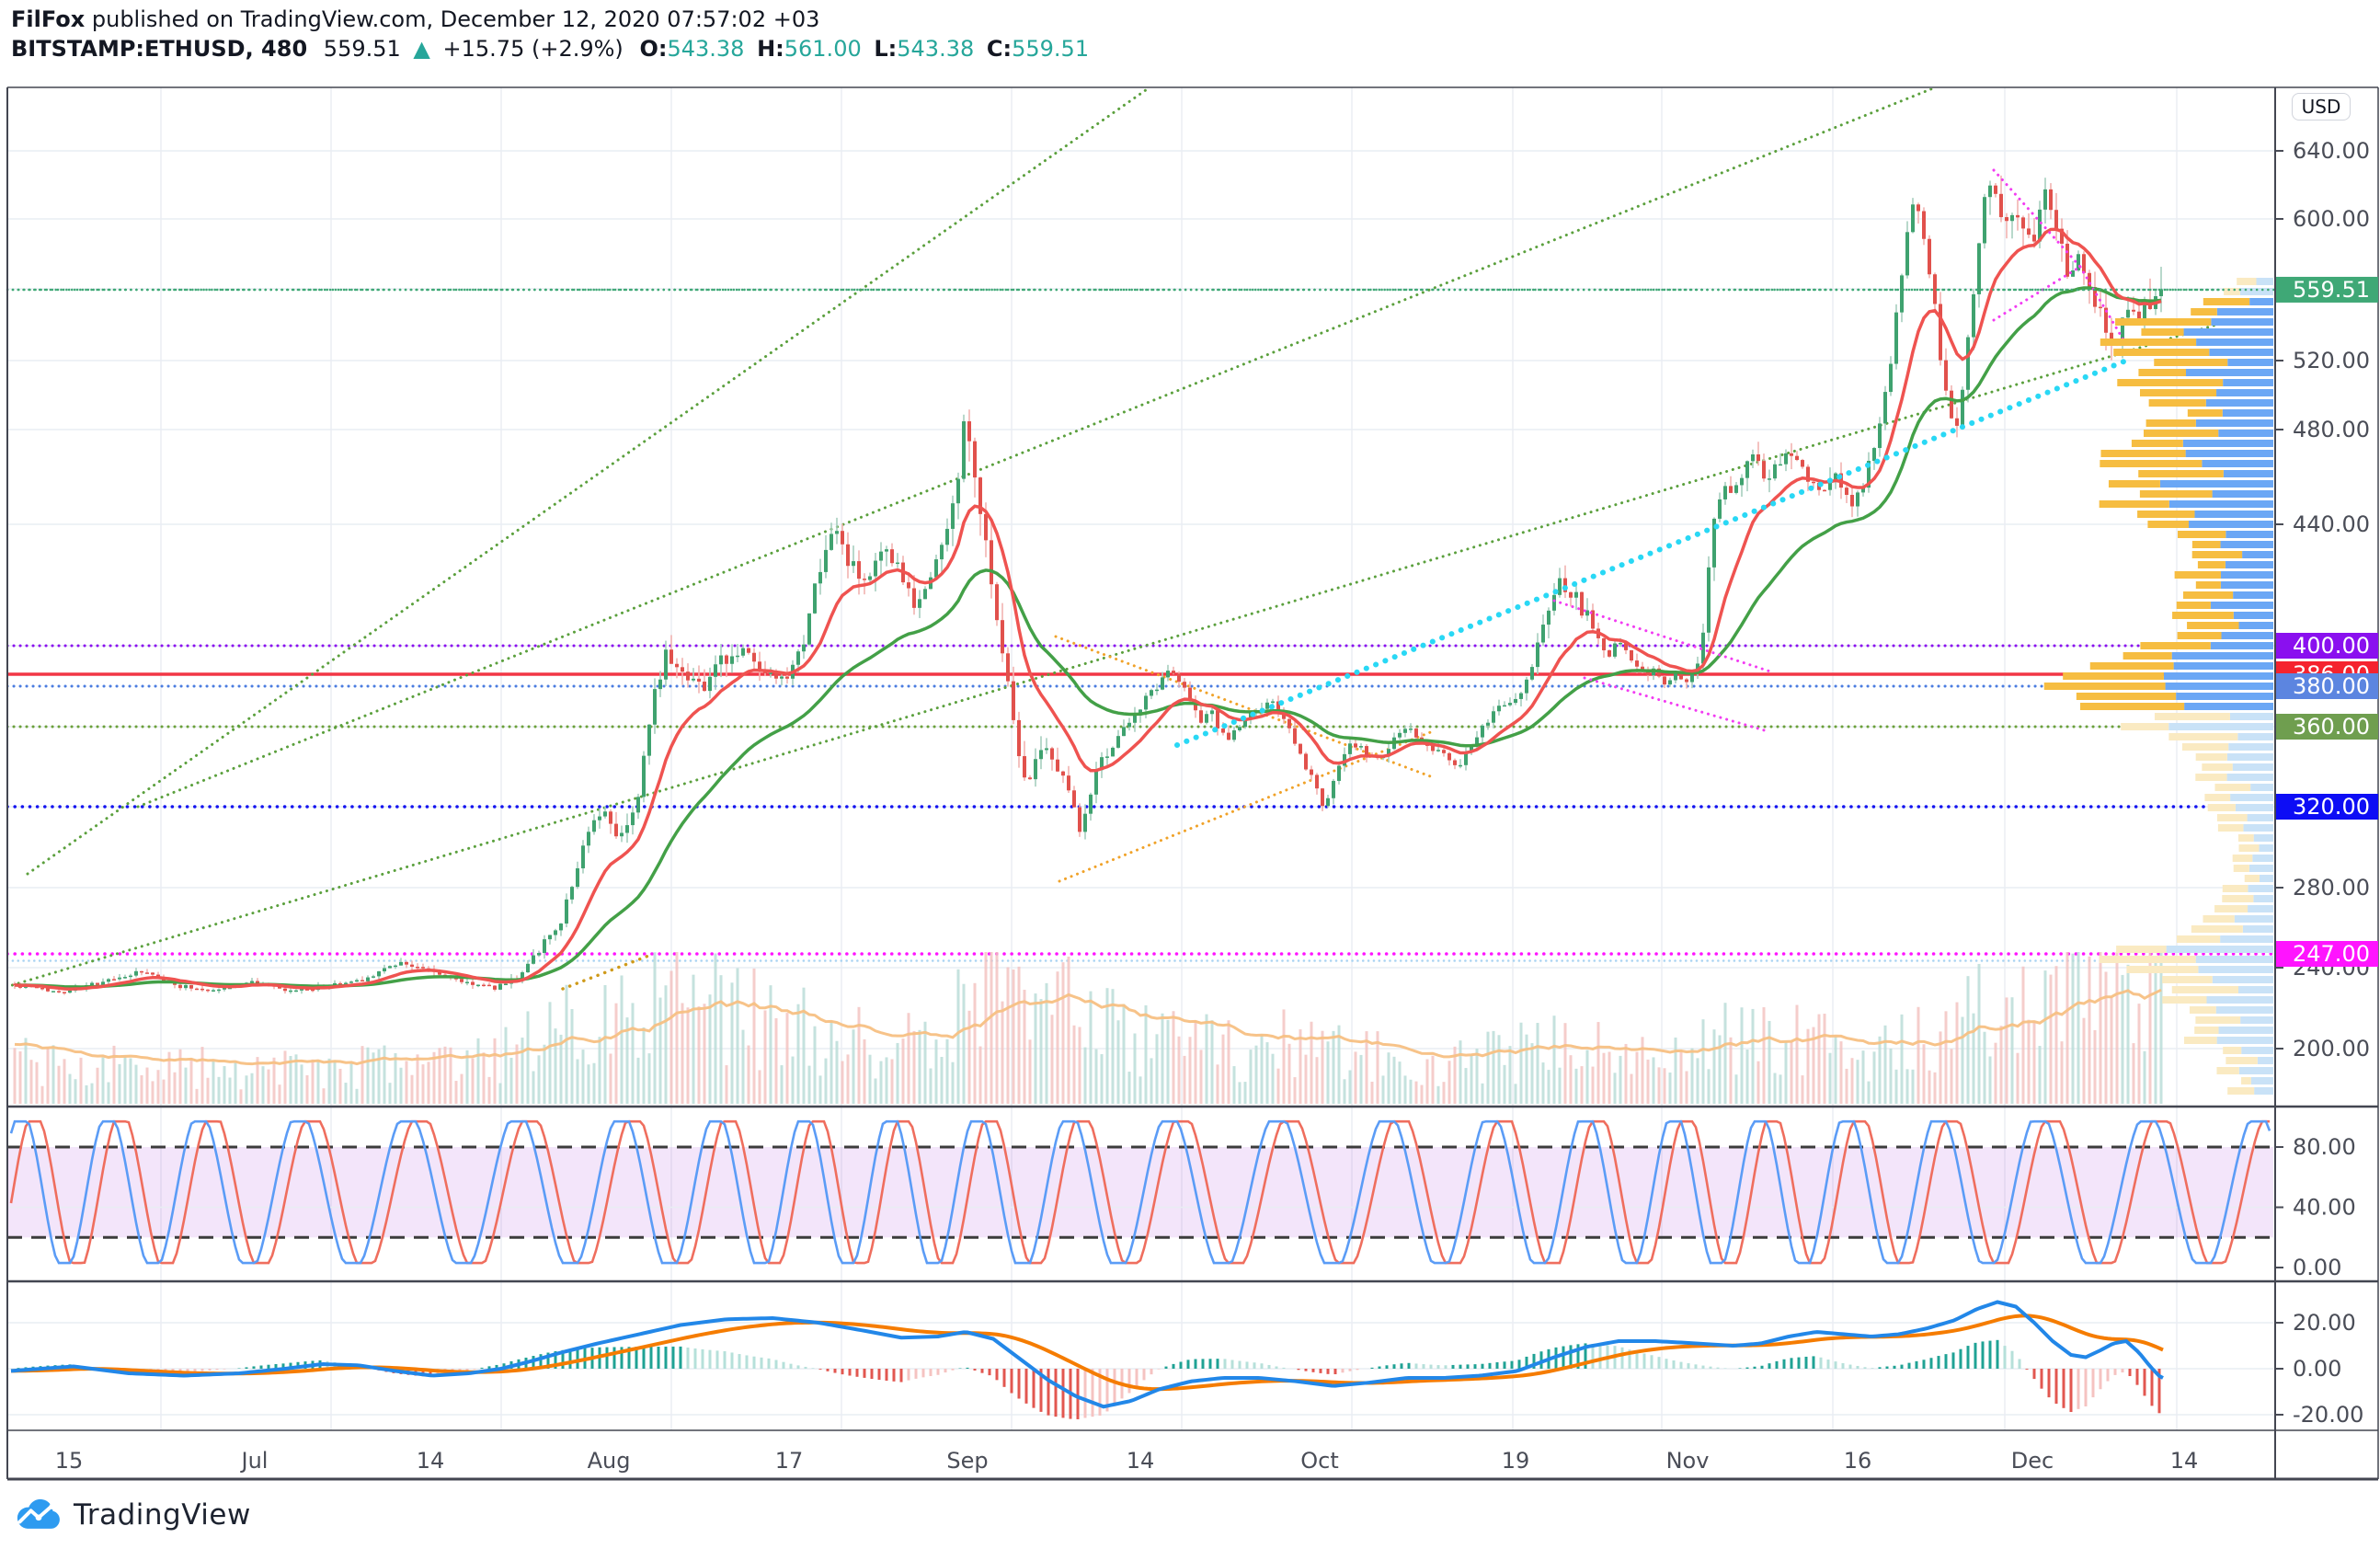  Describe the element at coordinates (1127, 1461) in the screenshot. I see `time-axis: 15 Jul 14 Aug 17 Sep 14 Oct 19 Nov 16 Dec 14` at that location.